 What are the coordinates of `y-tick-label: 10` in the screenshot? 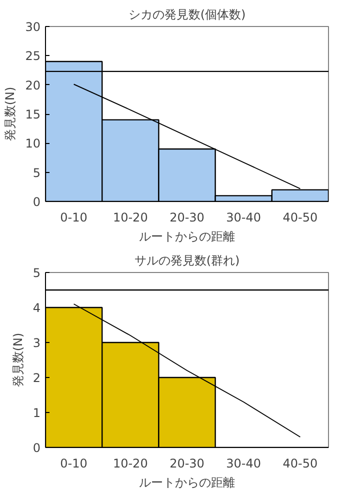 It's located at (33, 143).